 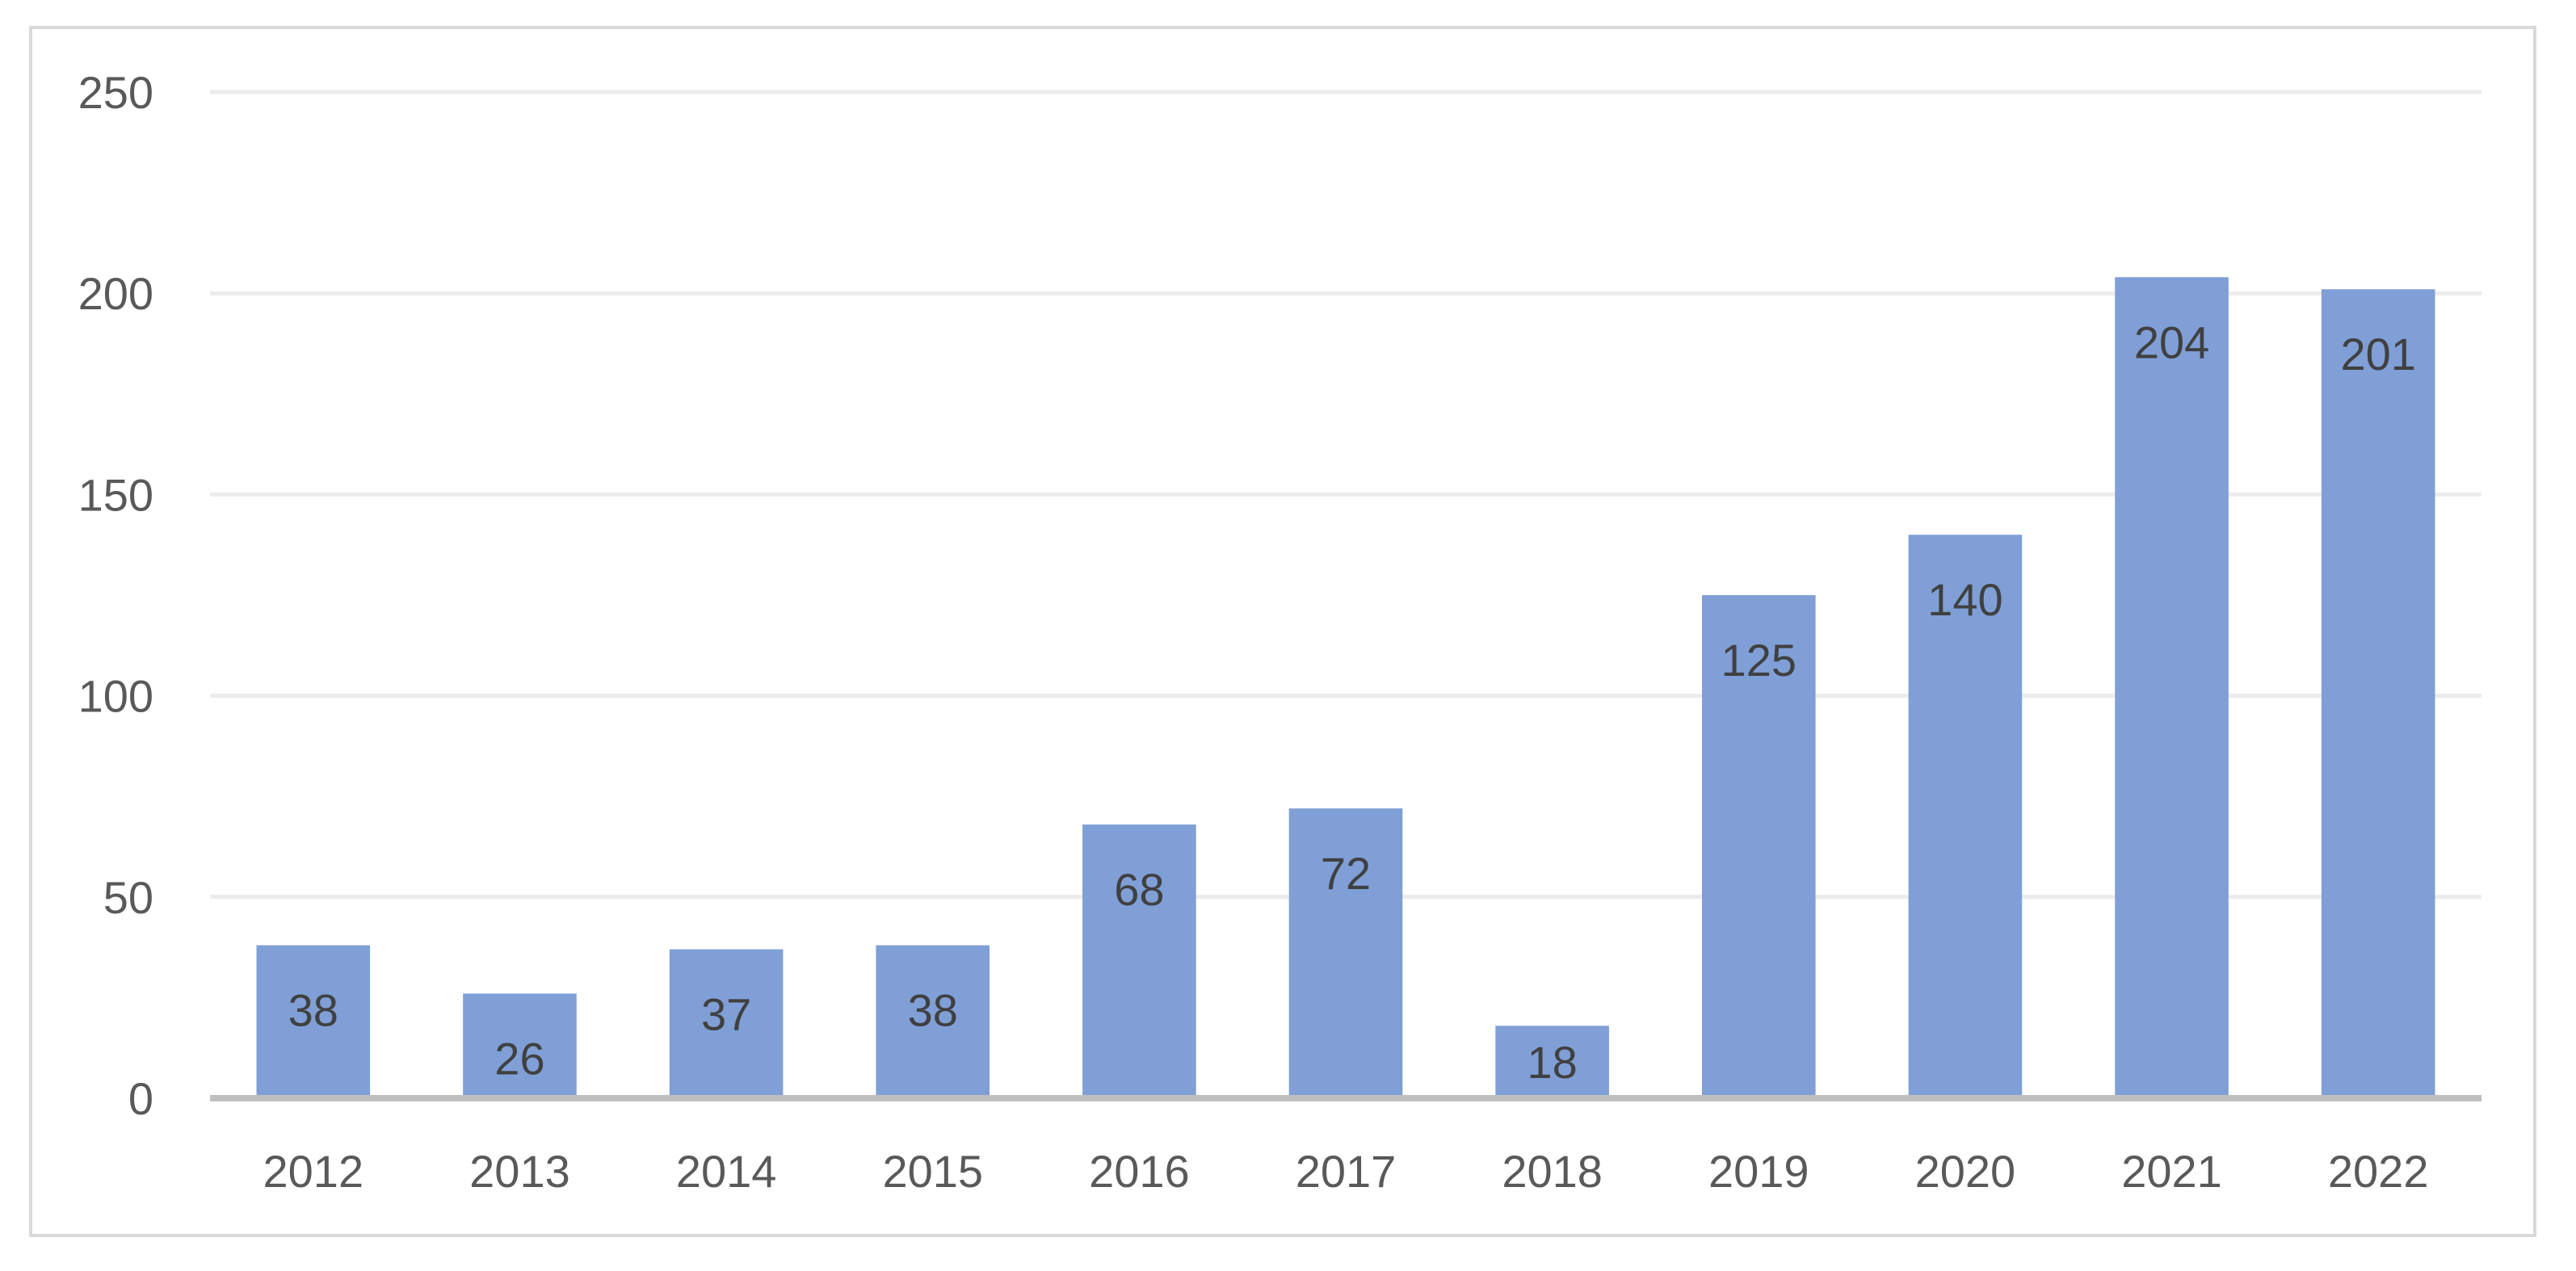 What do you see at coordinates (726, 1014) in the screenshot?
I see `data-label-2014: 37` at bounding box center [726, 1014].